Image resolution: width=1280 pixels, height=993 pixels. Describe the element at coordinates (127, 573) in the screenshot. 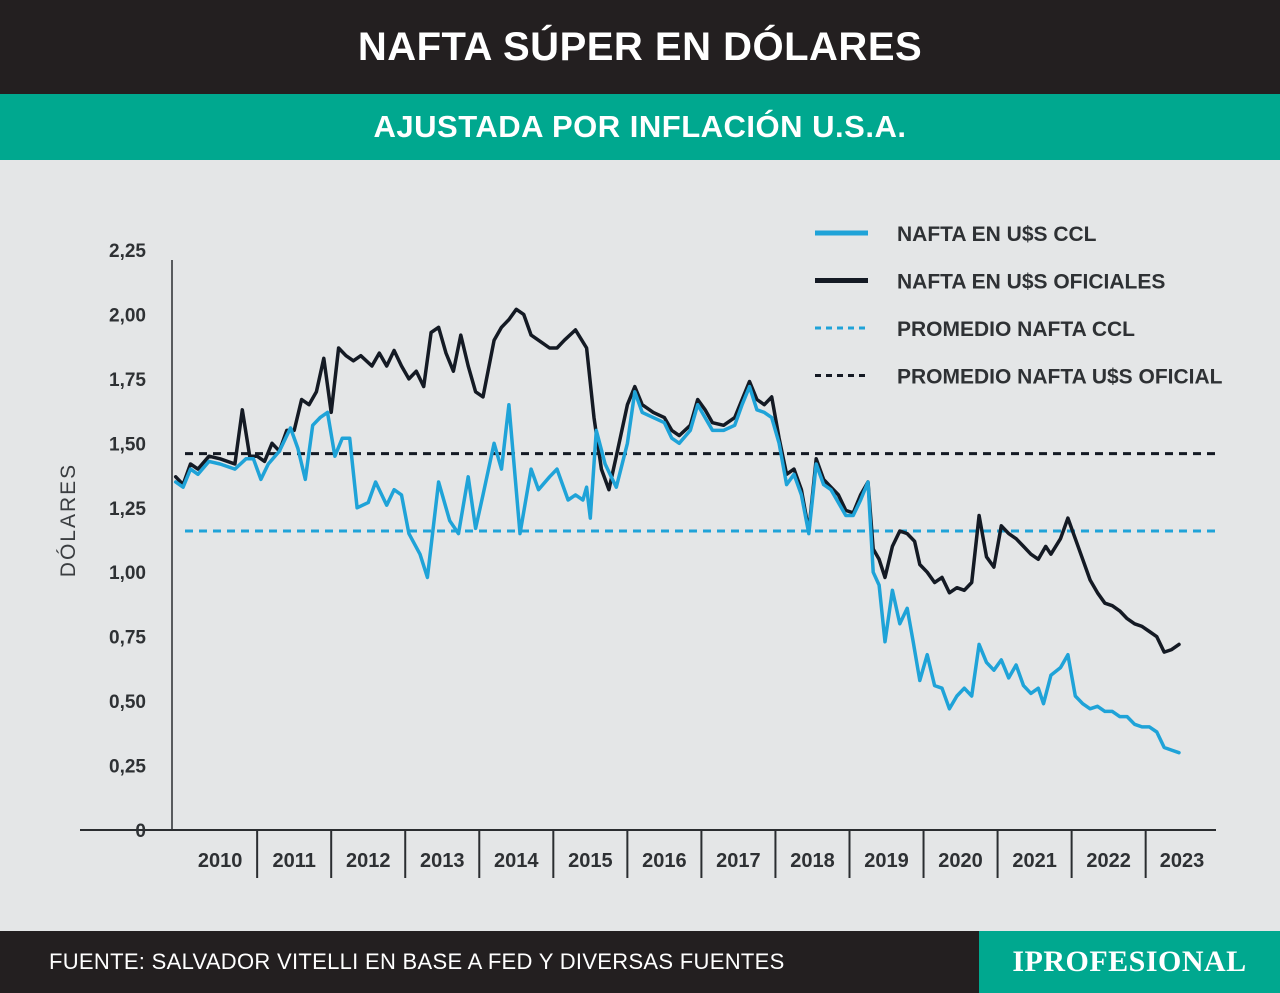

I see `y-tick-label: 1,00` at that location.